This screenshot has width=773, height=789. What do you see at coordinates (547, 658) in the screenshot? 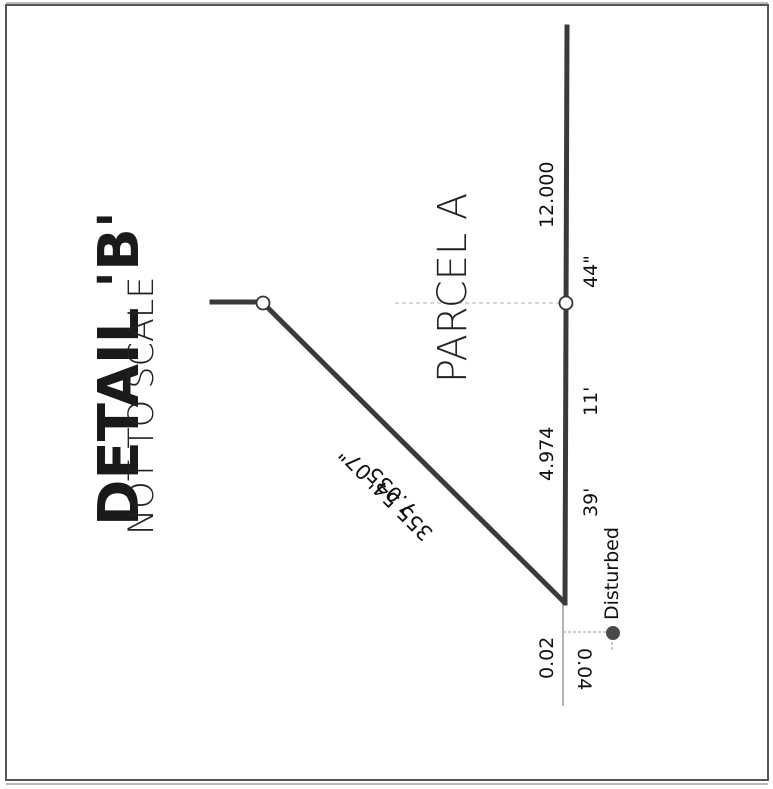
I see `offset-along-label: 0.02` at bounding box center [547, 658].